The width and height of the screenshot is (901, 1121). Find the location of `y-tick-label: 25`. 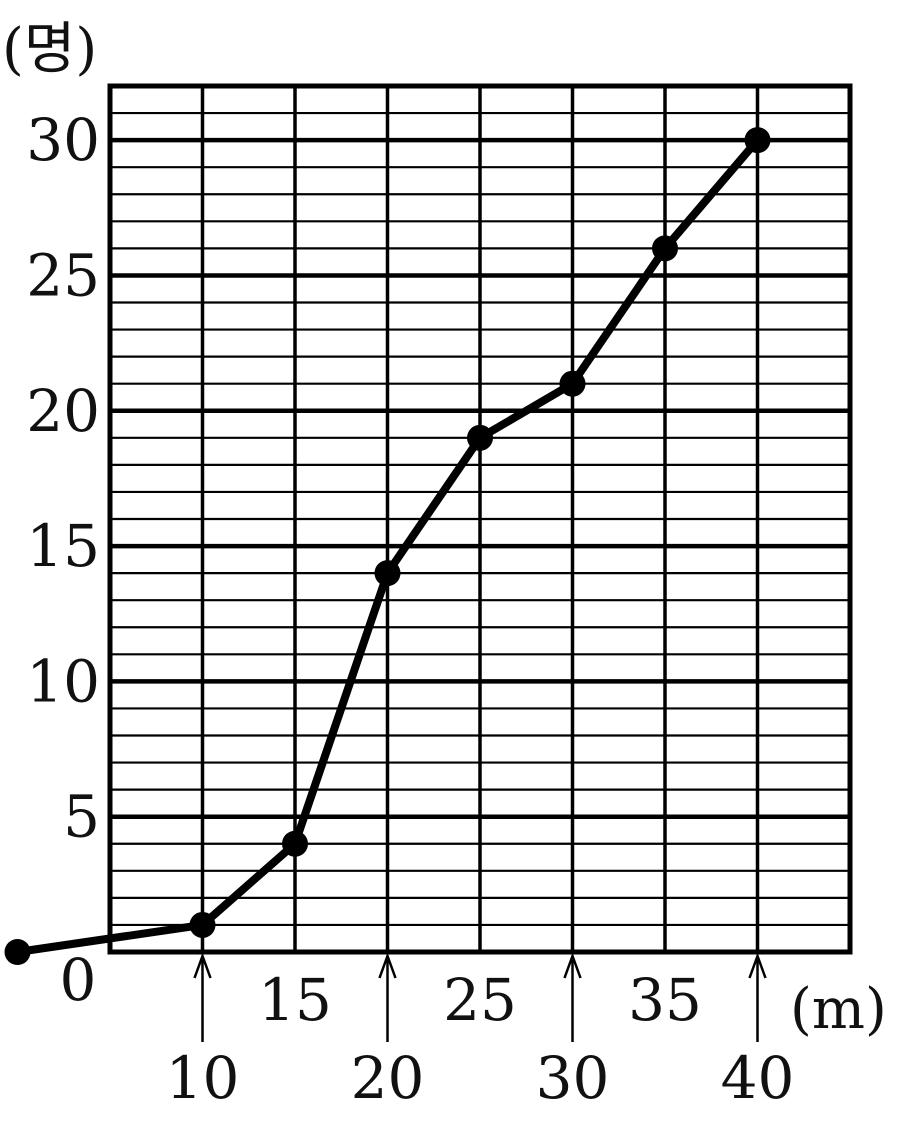

y-tick-label: 25 is located at coordinates (63, 275).